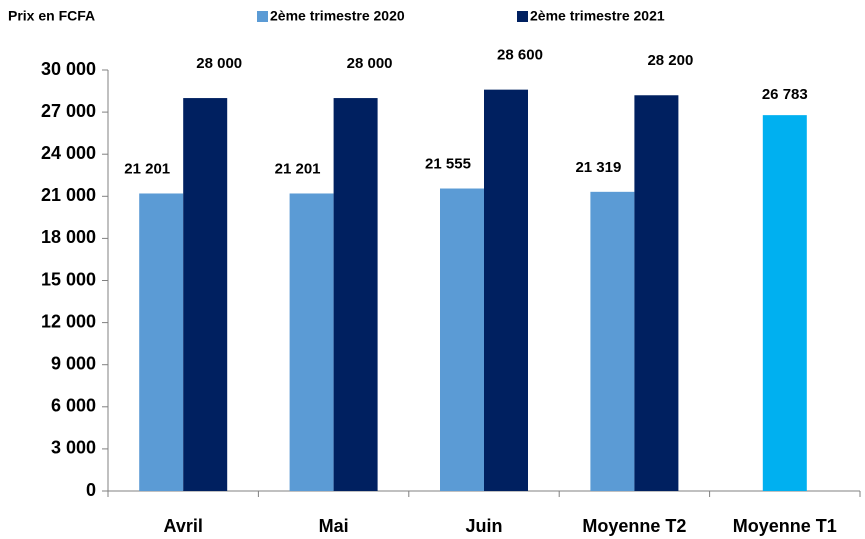 The height and width of the screenshot is (539, 865). What do you see at coordinates (785, 526) in the screenshot?
I see `x-tick-label: Moyenne T1` at bounding box center [785, 526].